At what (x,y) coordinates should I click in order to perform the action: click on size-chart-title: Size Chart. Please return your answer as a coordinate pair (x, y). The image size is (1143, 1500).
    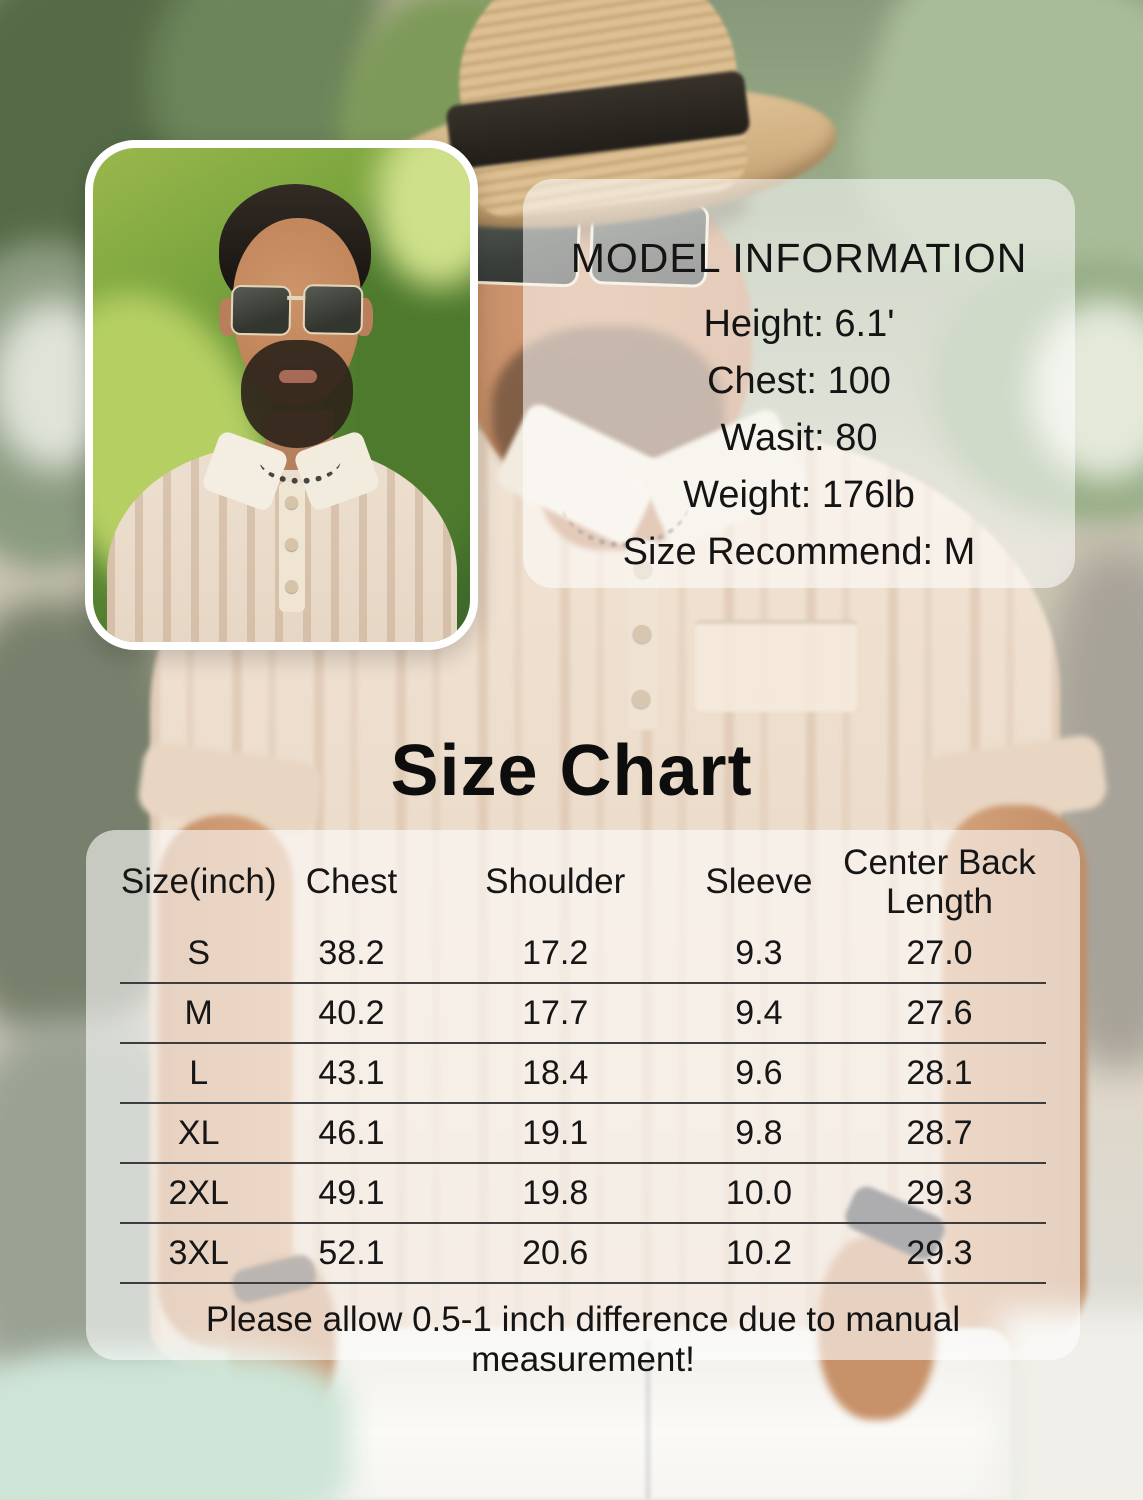
    Looking at the image, I should click on (571, 771).